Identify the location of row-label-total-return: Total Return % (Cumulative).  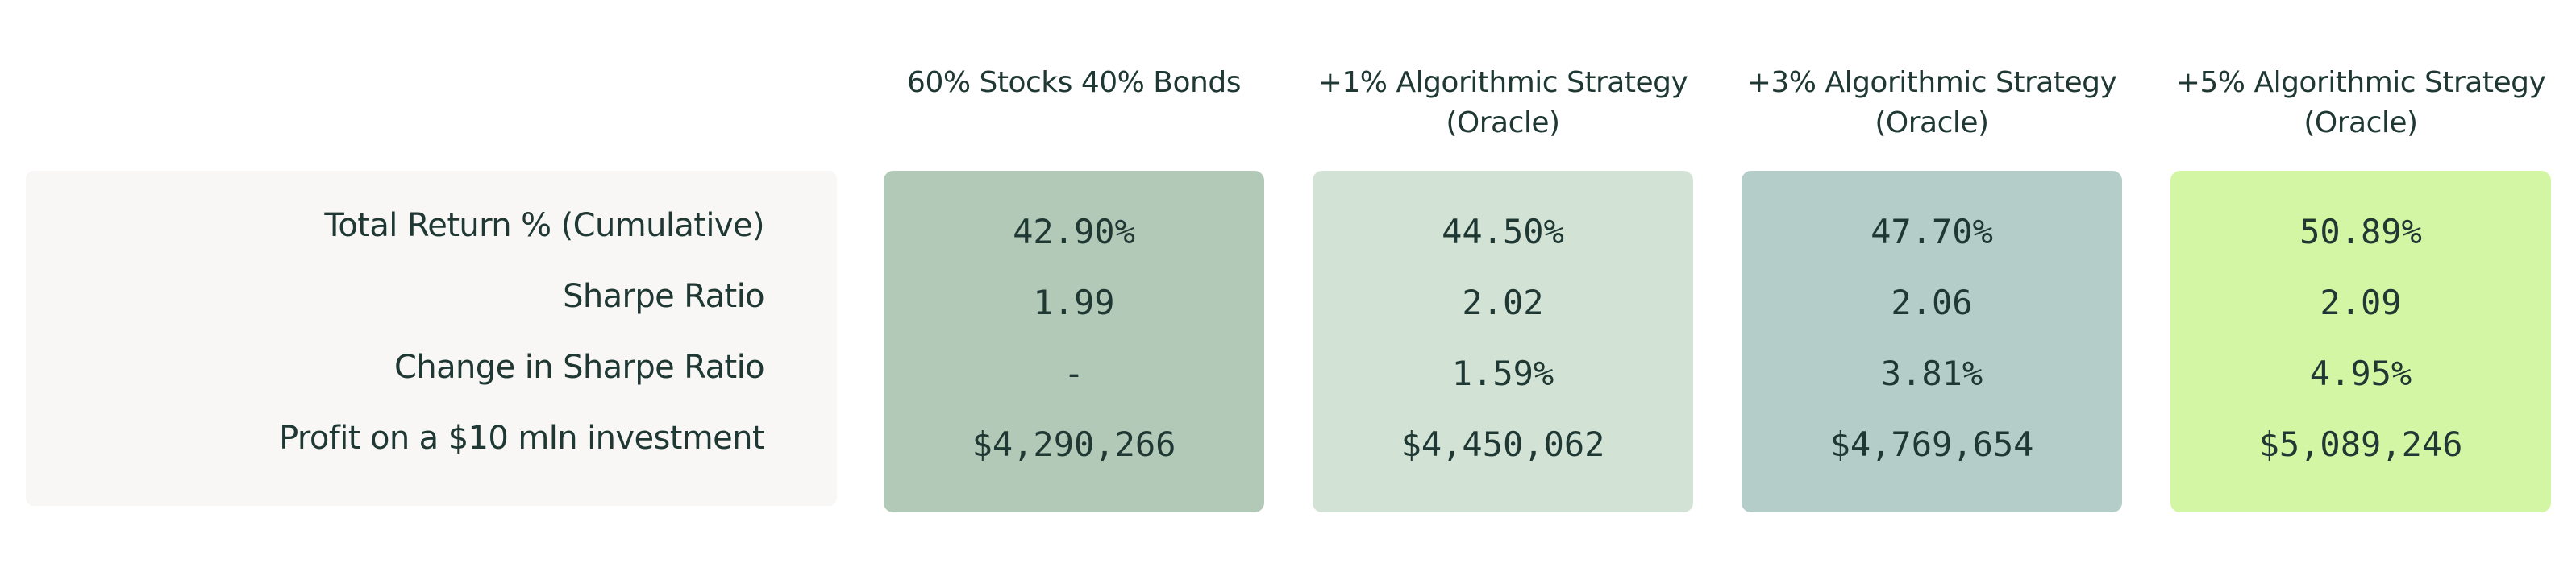
(544, 226).